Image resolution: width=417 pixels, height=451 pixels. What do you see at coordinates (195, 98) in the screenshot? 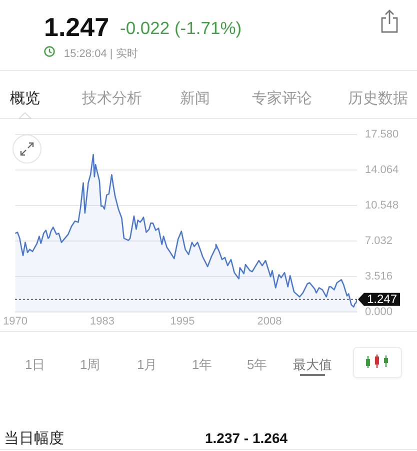
I see `text: 新闻` at bounding box center [195, 98].